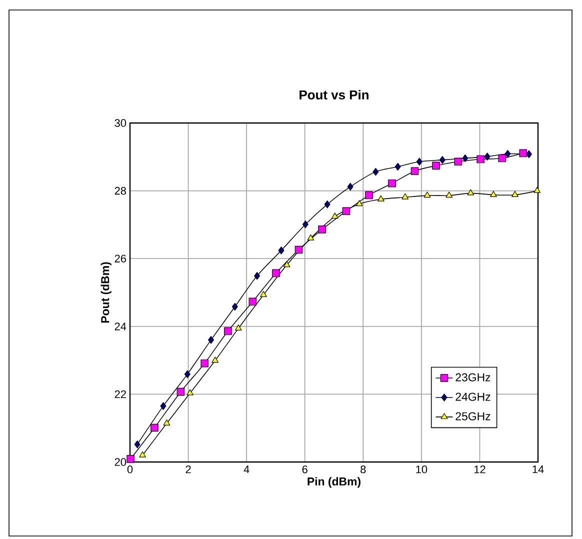 This screenshot has height=539, width=582. What do you see at coordinates (106, 292) in the screenshot?
I see `y-axis-title: Pout (dBm)` at bounding box center [106, 292].